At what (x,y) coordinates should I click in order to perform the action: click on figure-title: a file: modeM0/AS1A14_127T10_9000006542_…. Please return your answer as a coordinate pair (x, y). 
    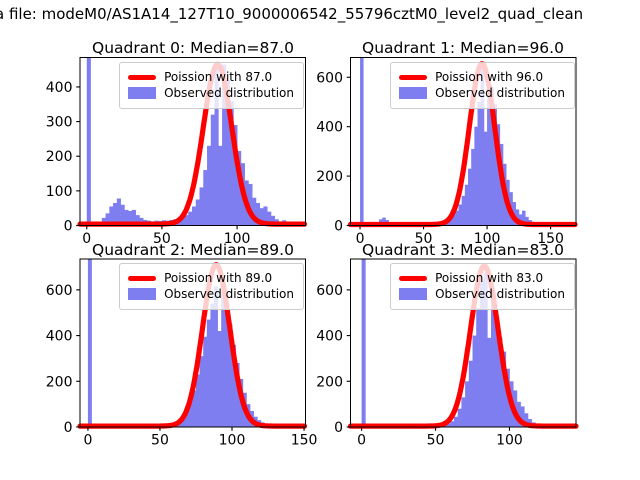
    Looking at the image, I should click on (292, 14).